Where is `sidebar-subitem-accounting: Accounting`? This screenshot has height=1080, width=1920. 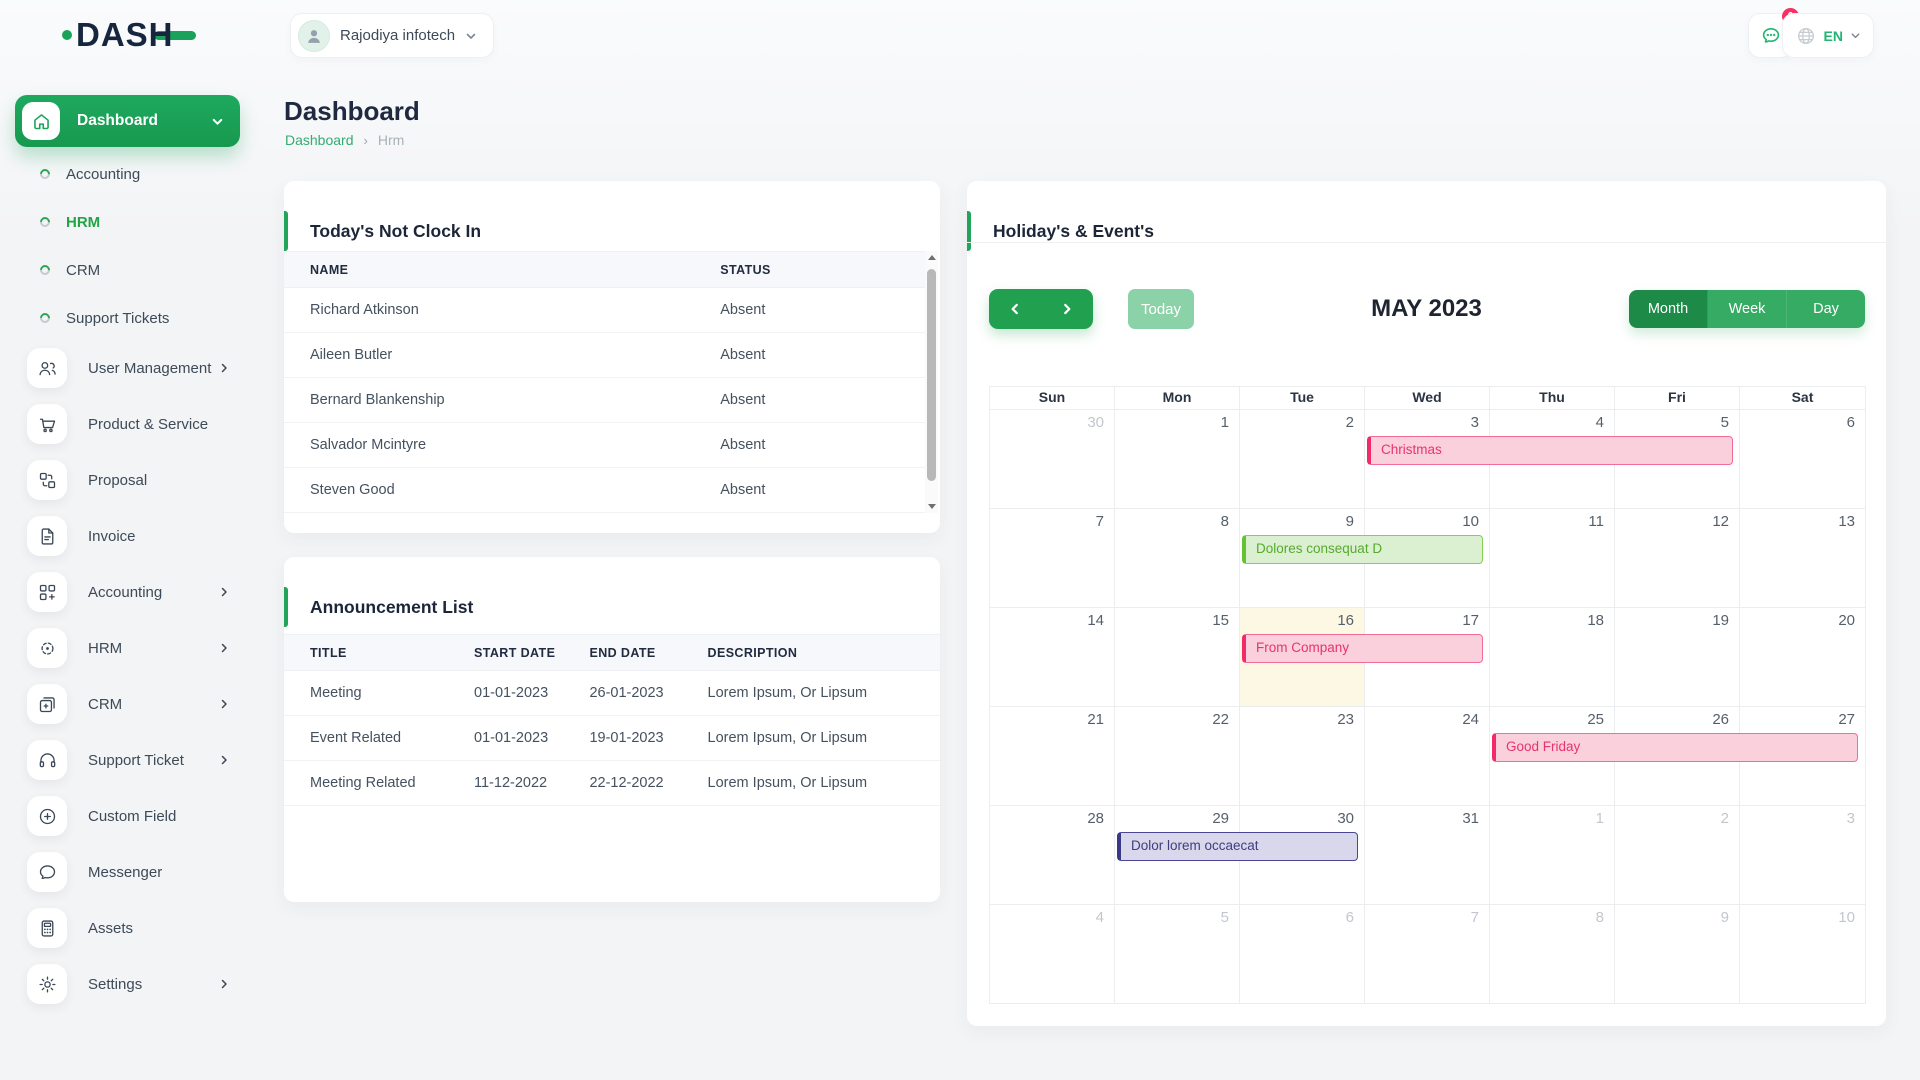
sidebar-subitem-accounting: Accounting is located at coordinates (130, 174).